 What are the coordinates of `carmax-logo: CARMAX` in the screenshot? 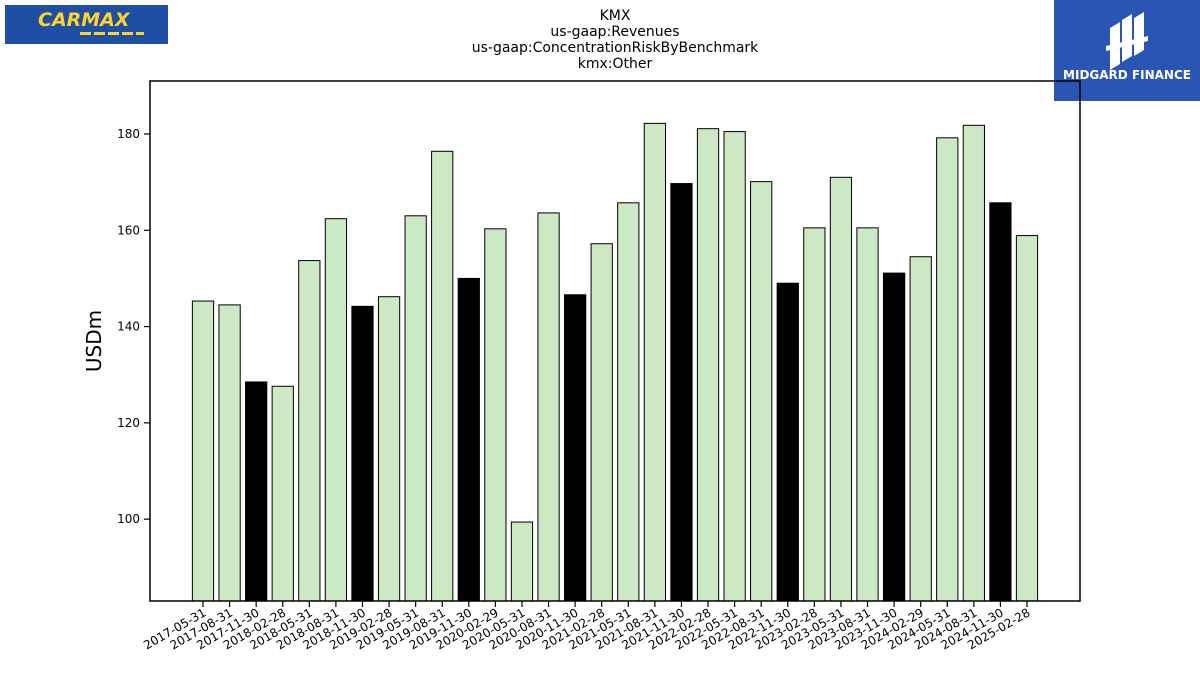 It's located at (86, 24).